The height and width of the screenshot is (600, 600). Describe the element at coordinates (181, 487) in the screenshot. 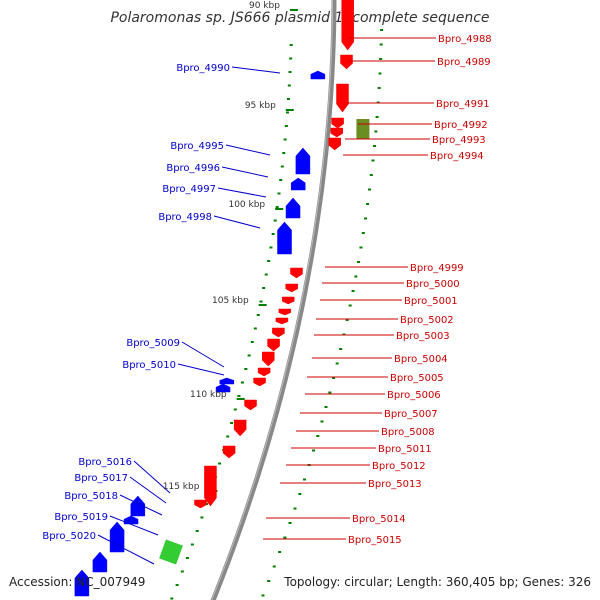

I see `scale-label: 115 kbp` at that location.